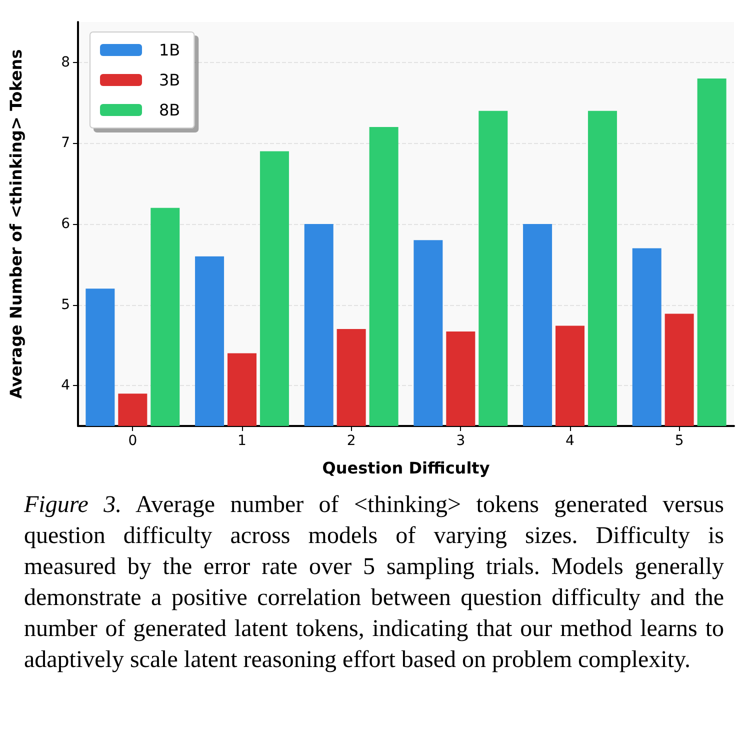 Image resolution: width=752 pixels, height=737 pixels. I want to click on y-tick-label: 4, so click(65, 386).